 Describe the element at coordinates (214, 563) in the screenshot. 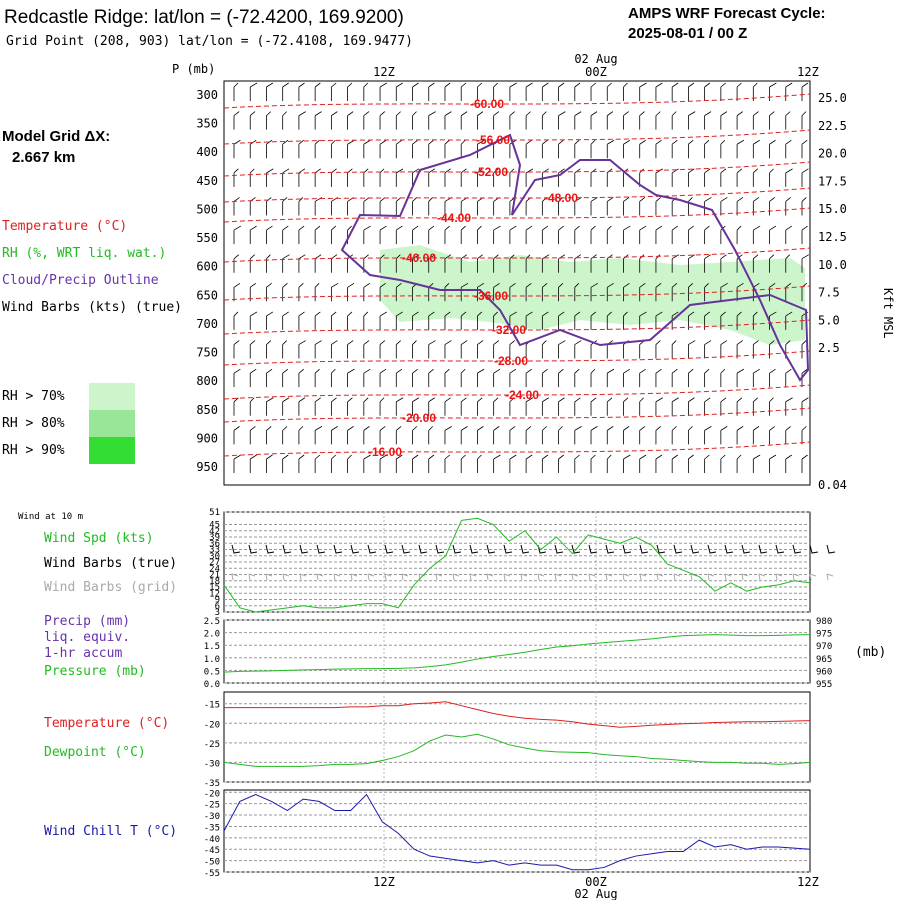

I see `wind-tick-label: 27` at that location.